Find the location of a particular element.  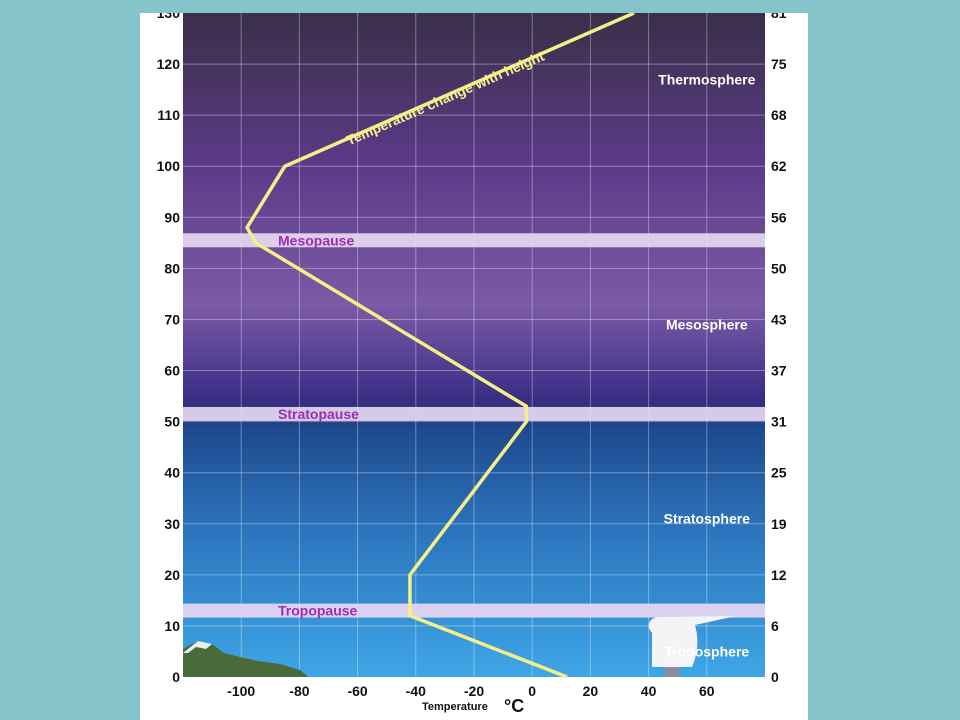

mountains-illustration is located at coordinates (245, 659).